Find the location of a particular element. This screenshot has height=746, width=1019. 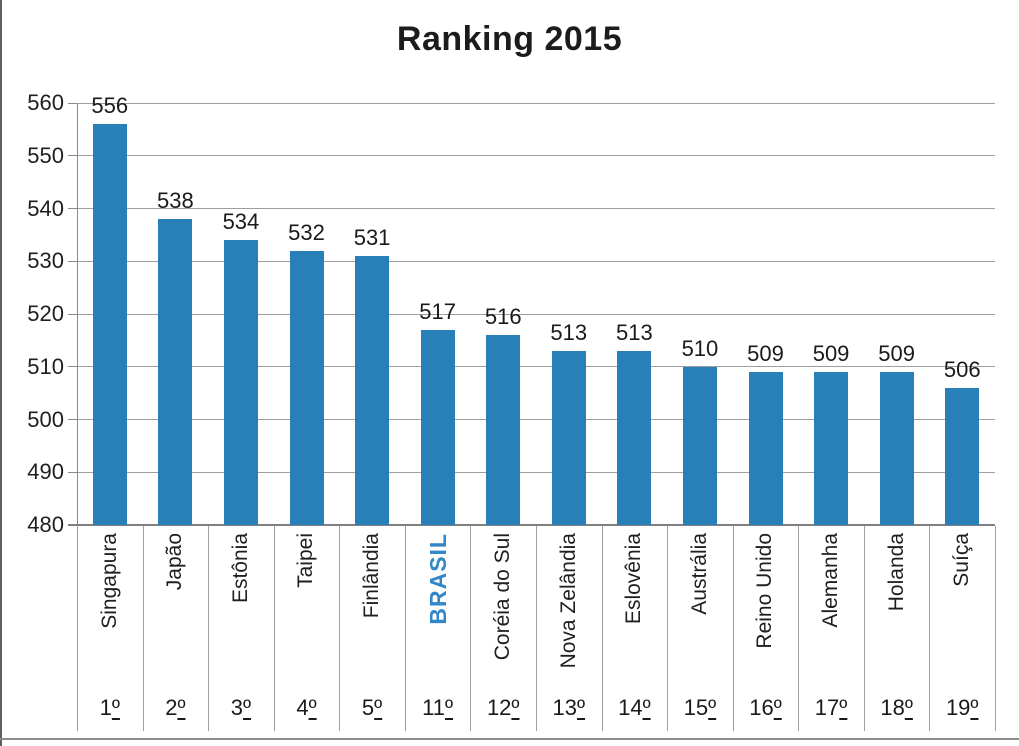

chart-title: Ranking 2015 is located at coordinates (509, 39).